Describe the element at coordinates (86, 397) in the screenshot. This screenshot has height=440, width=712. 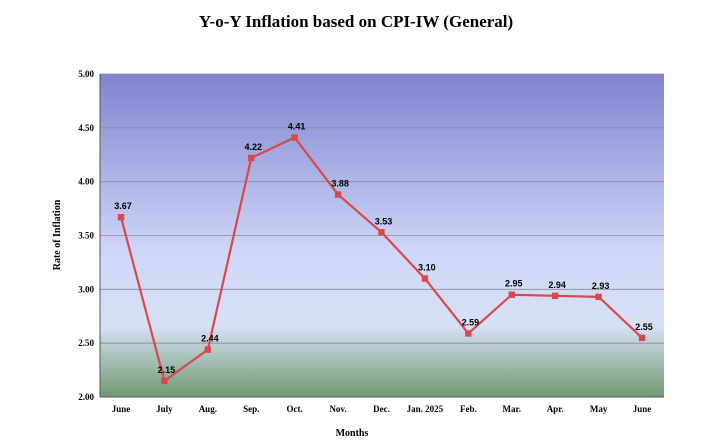
I see `y-tick-2.00: 2.00` at that location.